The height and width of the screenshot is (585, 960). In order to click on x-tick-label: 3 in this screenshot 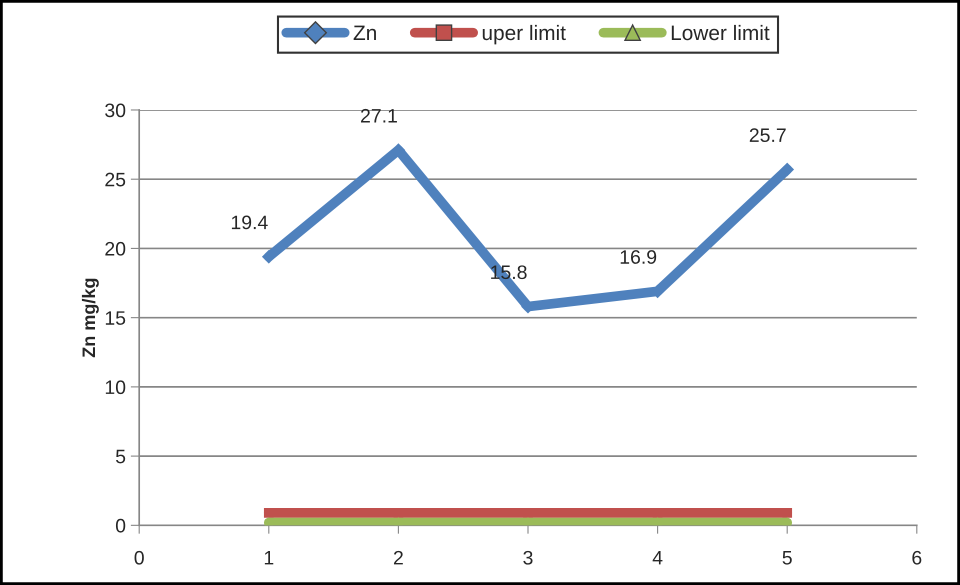, I will do `click(528, 557)`.